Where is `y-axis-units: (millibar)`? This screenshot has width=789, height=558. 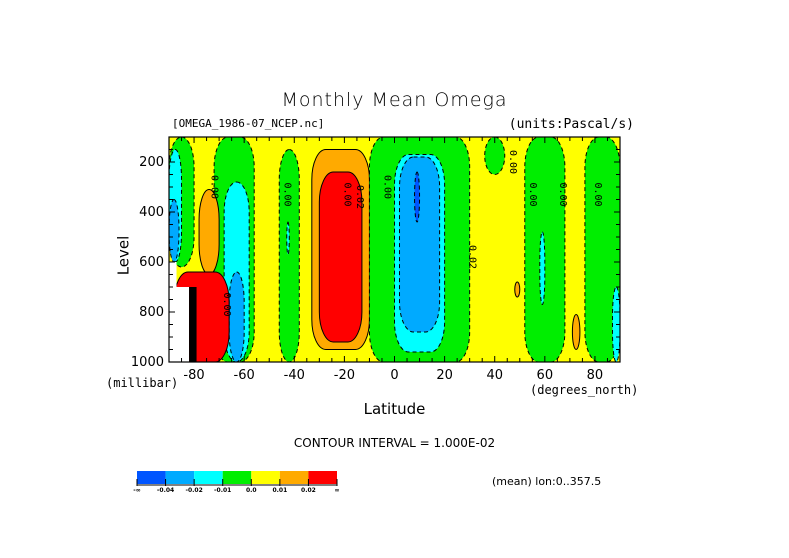 y-axis-units: (millibar) is located at coordinates (142, 383).